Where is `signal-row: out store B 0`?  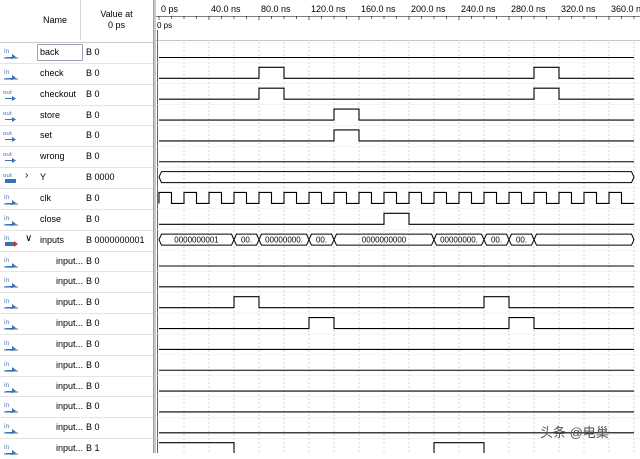 signal-row: out store B 0 is located at coordinates (76, 115).